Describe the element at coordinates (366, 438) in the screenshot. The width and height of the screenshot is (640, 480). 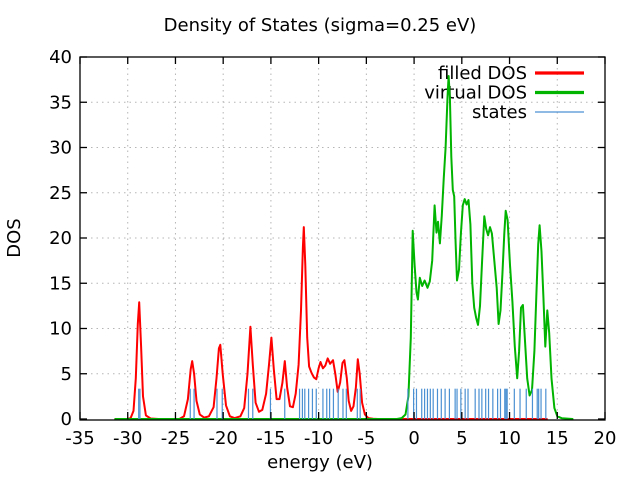
I see `x-tick-label: -5` at that location.